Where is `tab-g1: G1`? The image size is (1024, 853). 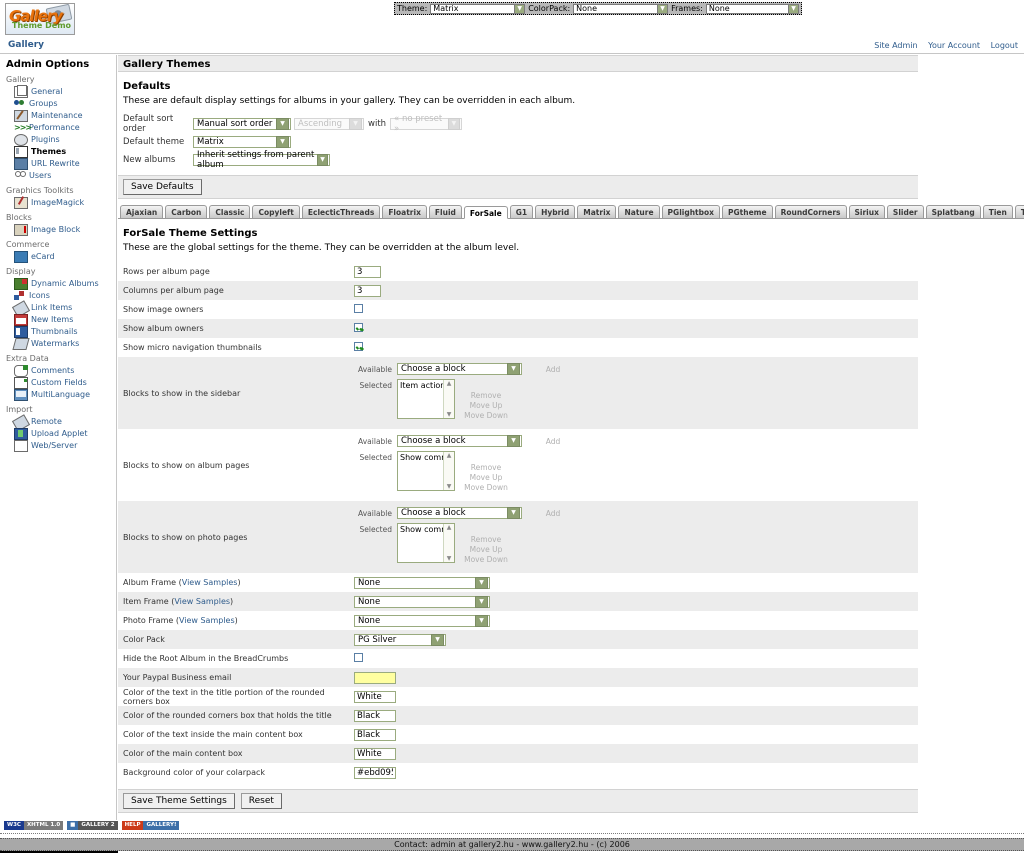
tab-g1: G1 is located at coordinates (521, 211).